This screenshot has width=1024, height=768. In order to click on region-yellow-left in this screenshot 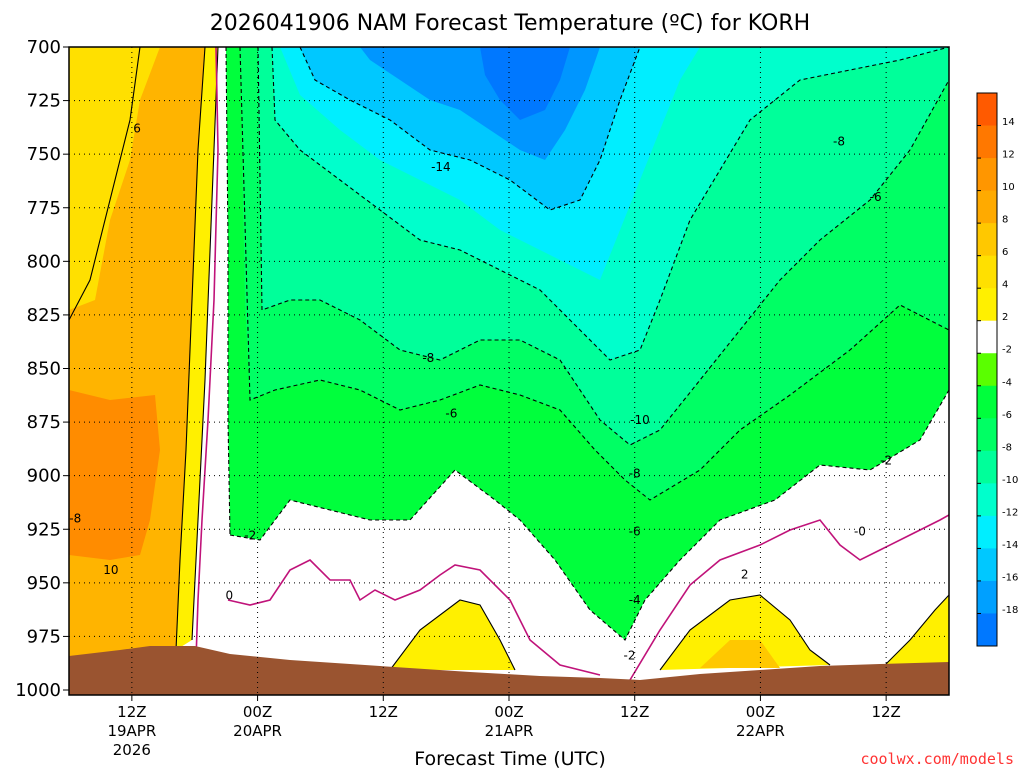, I will do `click(114, 178)`.